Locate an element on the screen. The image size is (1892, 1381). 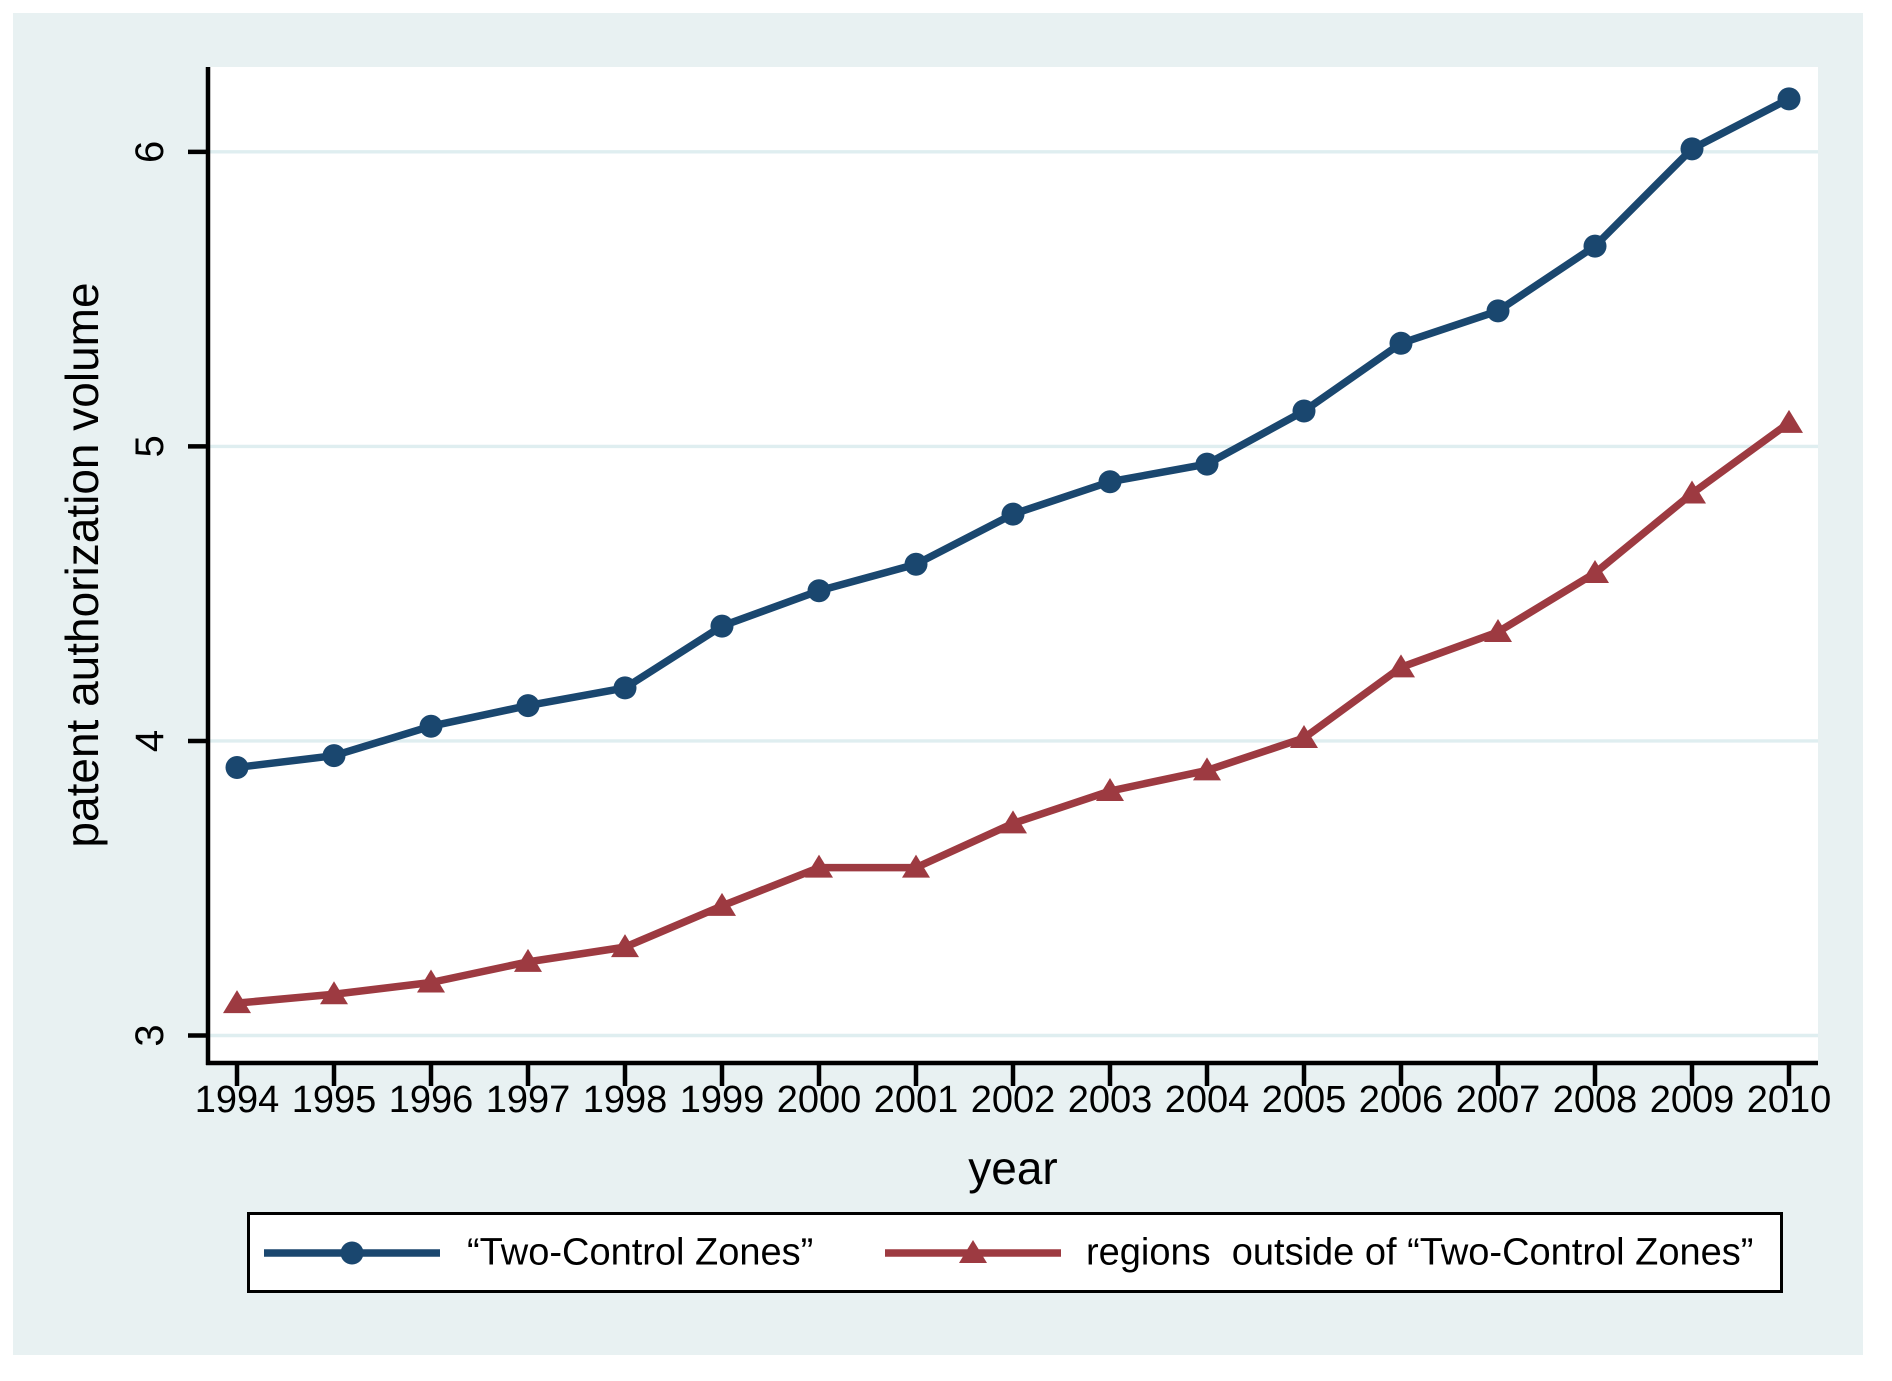
legend-swatch-two-control-zones is located at coordinates (352, 1252).